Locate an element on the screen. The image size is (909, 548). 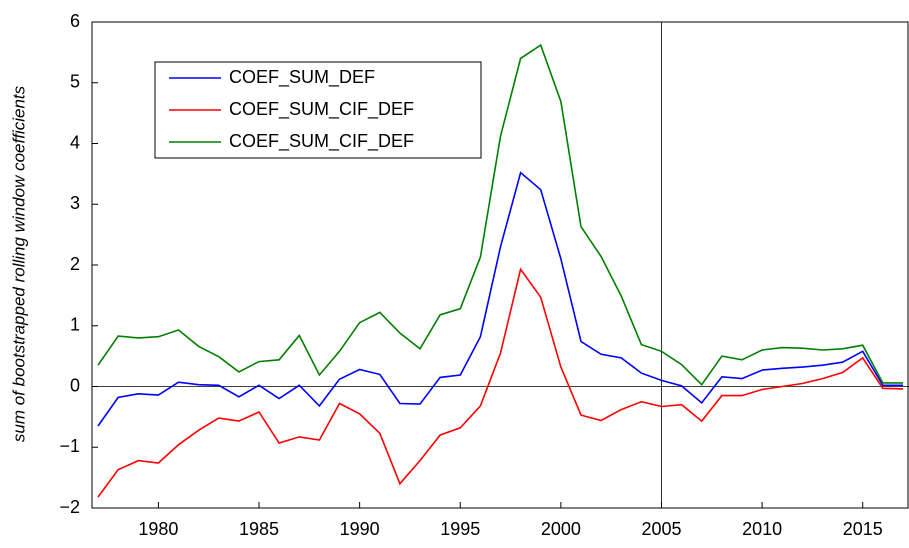
y-tick-label: 2 is located at coordinates (75, 264).